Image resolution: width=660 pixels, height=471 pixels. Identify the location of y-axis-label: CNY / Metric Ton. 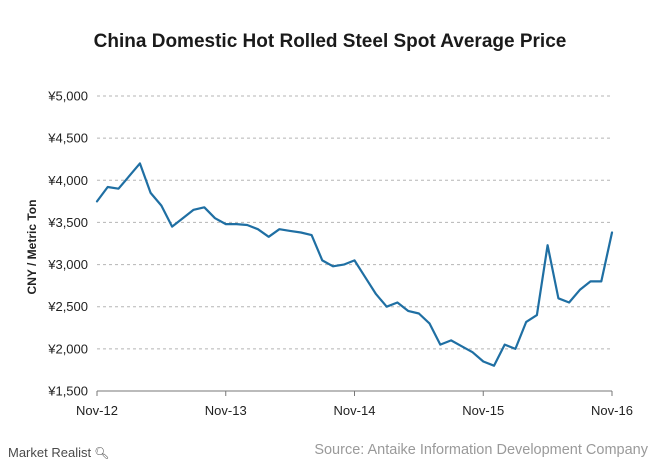
(32, 247).